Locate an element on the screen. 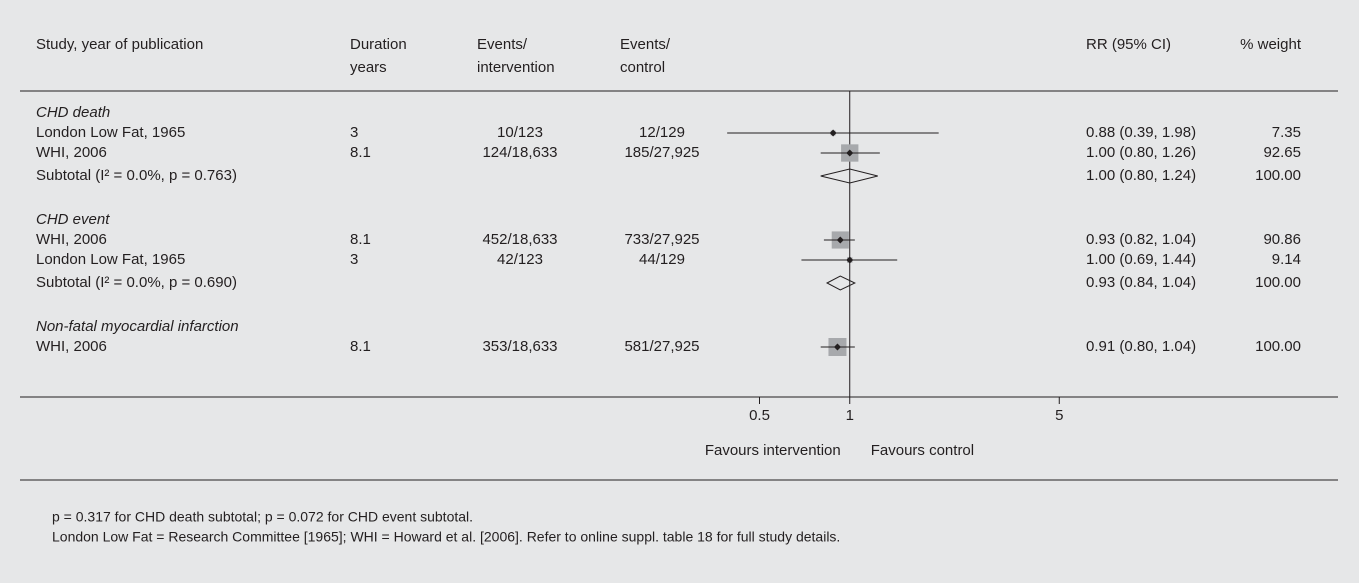 This screenshot has height=583, width=1359. rr-label: 1.00 (0.80, 1.26) is located at coordinates (1141, 152).